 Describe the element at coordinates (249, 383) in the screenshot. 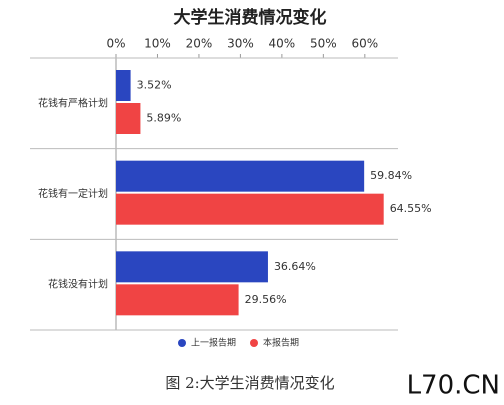

I see `caption: 图 2:大学生消费情况变化` at that location.